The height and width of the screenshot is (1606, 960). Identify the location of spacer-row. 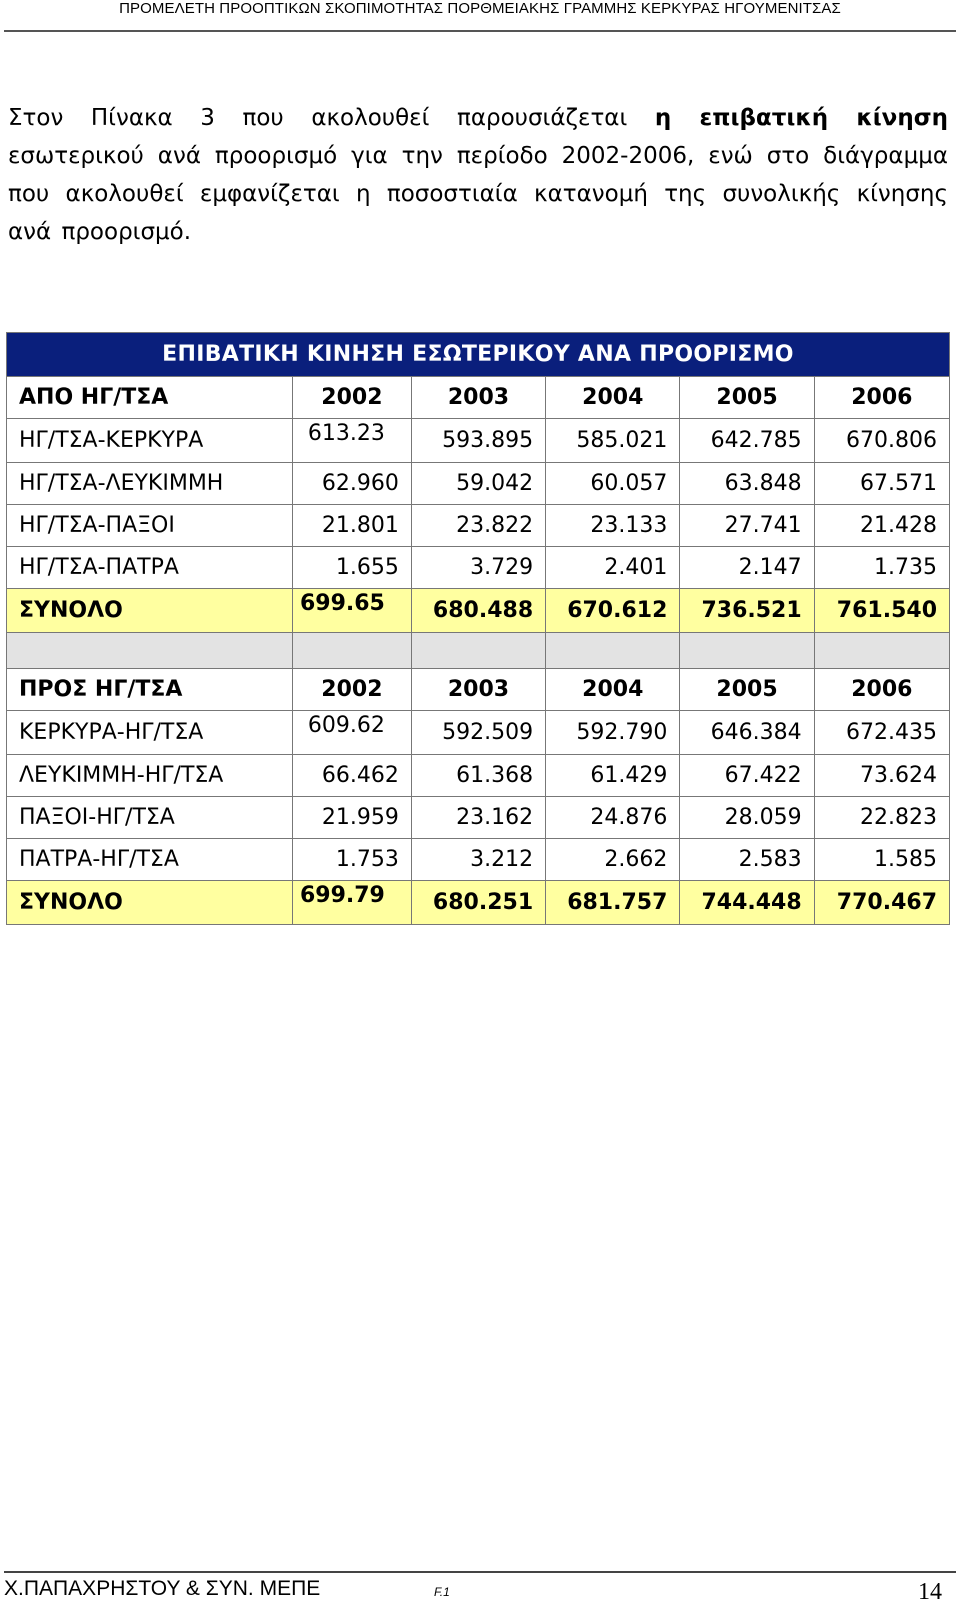
(478, 650).